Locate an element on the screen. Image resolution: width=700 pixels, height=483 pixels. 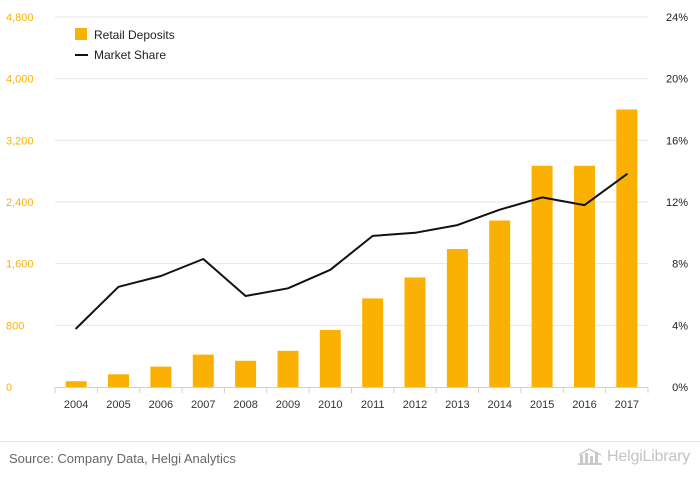
x-tick-label: 2005 is located at coordinates (118, 405).